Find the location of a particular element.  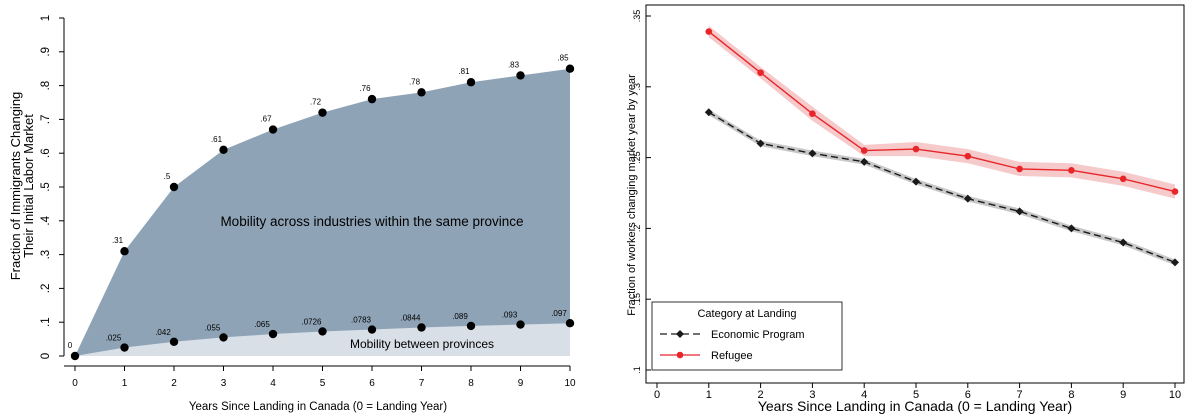

left-y-ticks: 0 .1 .2 .3 .4 .5 .6 .7 .8 .9 1 is located at coordinates (52, 187).